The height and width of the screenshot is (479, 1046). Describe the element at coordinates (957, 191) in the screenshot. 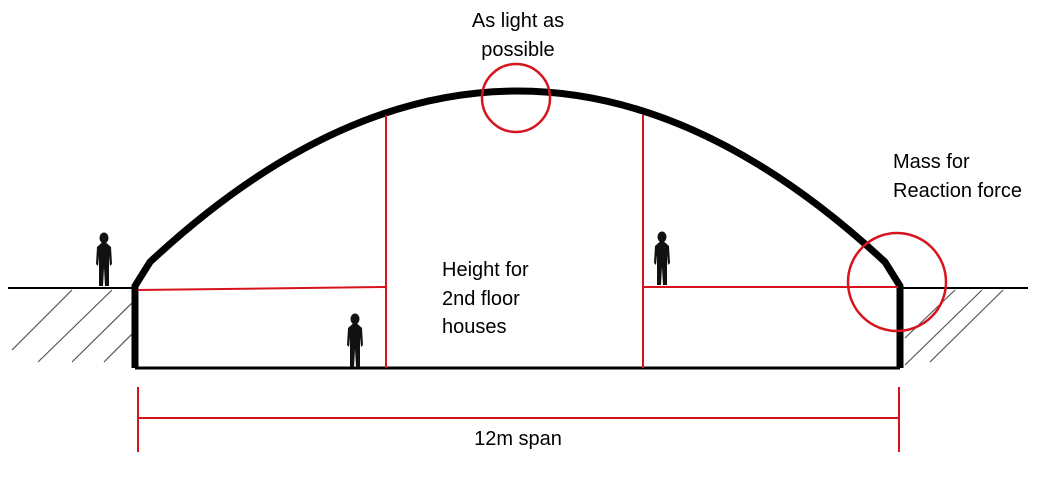

I see `right-label-line2: Reaction force` at that location.